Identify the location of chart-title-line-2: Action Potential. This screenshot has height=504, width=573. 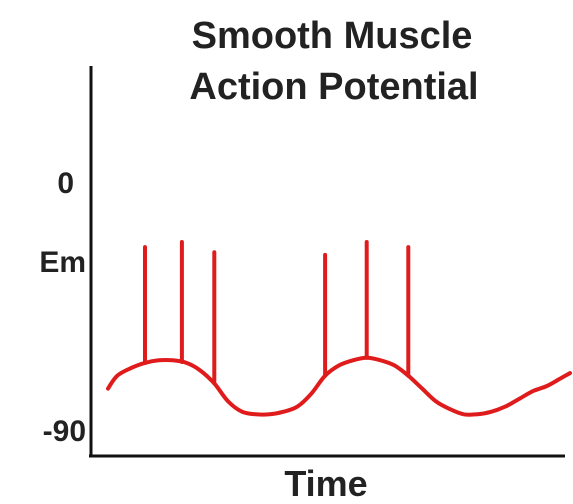
(333, 87).